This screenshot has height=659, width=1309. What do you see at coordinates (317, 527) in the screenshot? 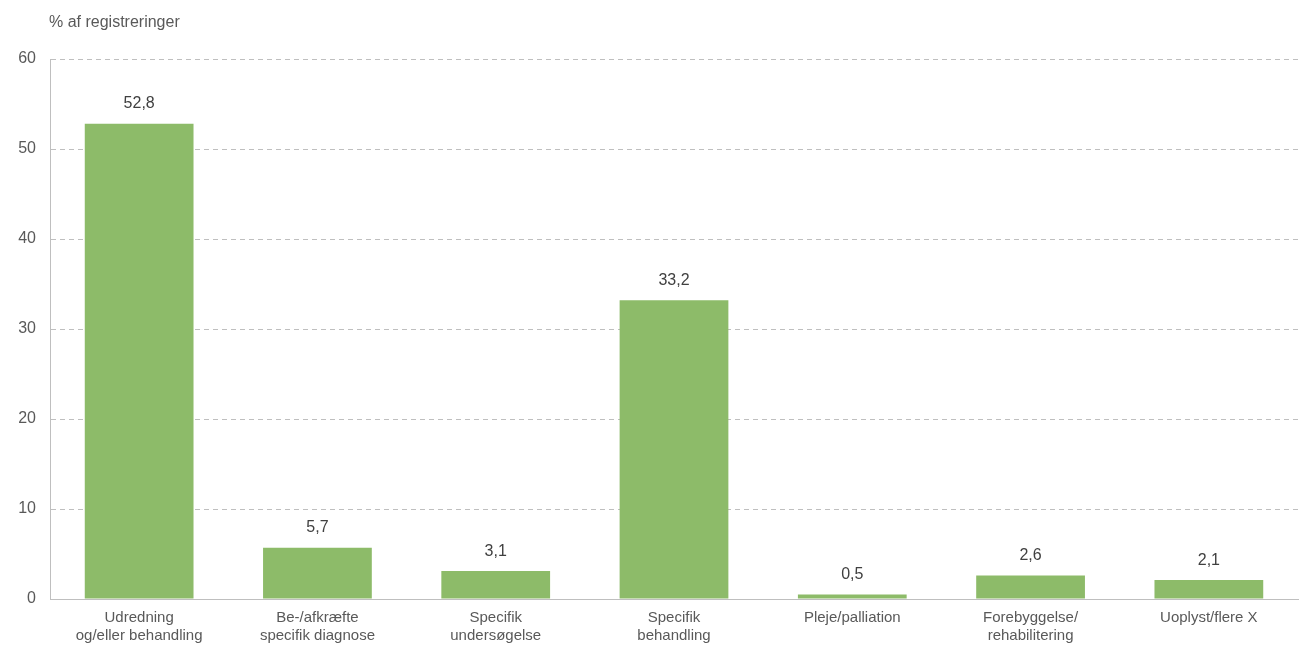
I see `data-label: 5,7` at bounding box center [317, 527].